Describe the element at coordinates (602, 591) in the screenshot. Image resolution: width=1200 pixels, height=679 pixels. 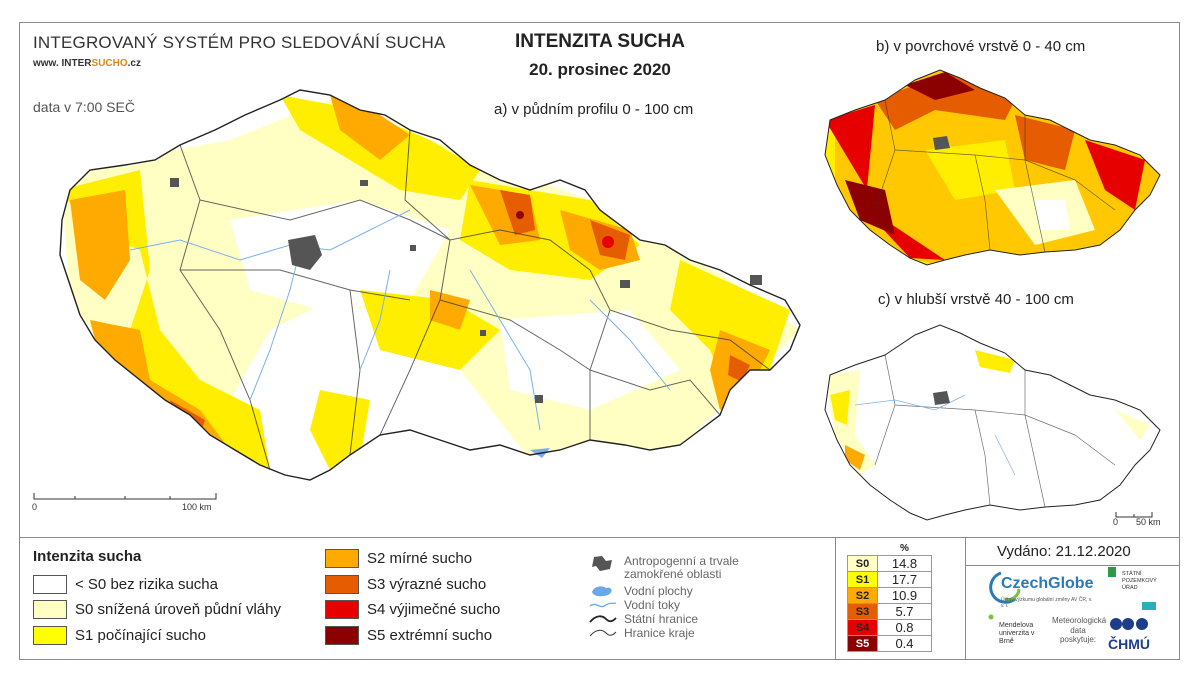
I see `water-body-icon` at that location.